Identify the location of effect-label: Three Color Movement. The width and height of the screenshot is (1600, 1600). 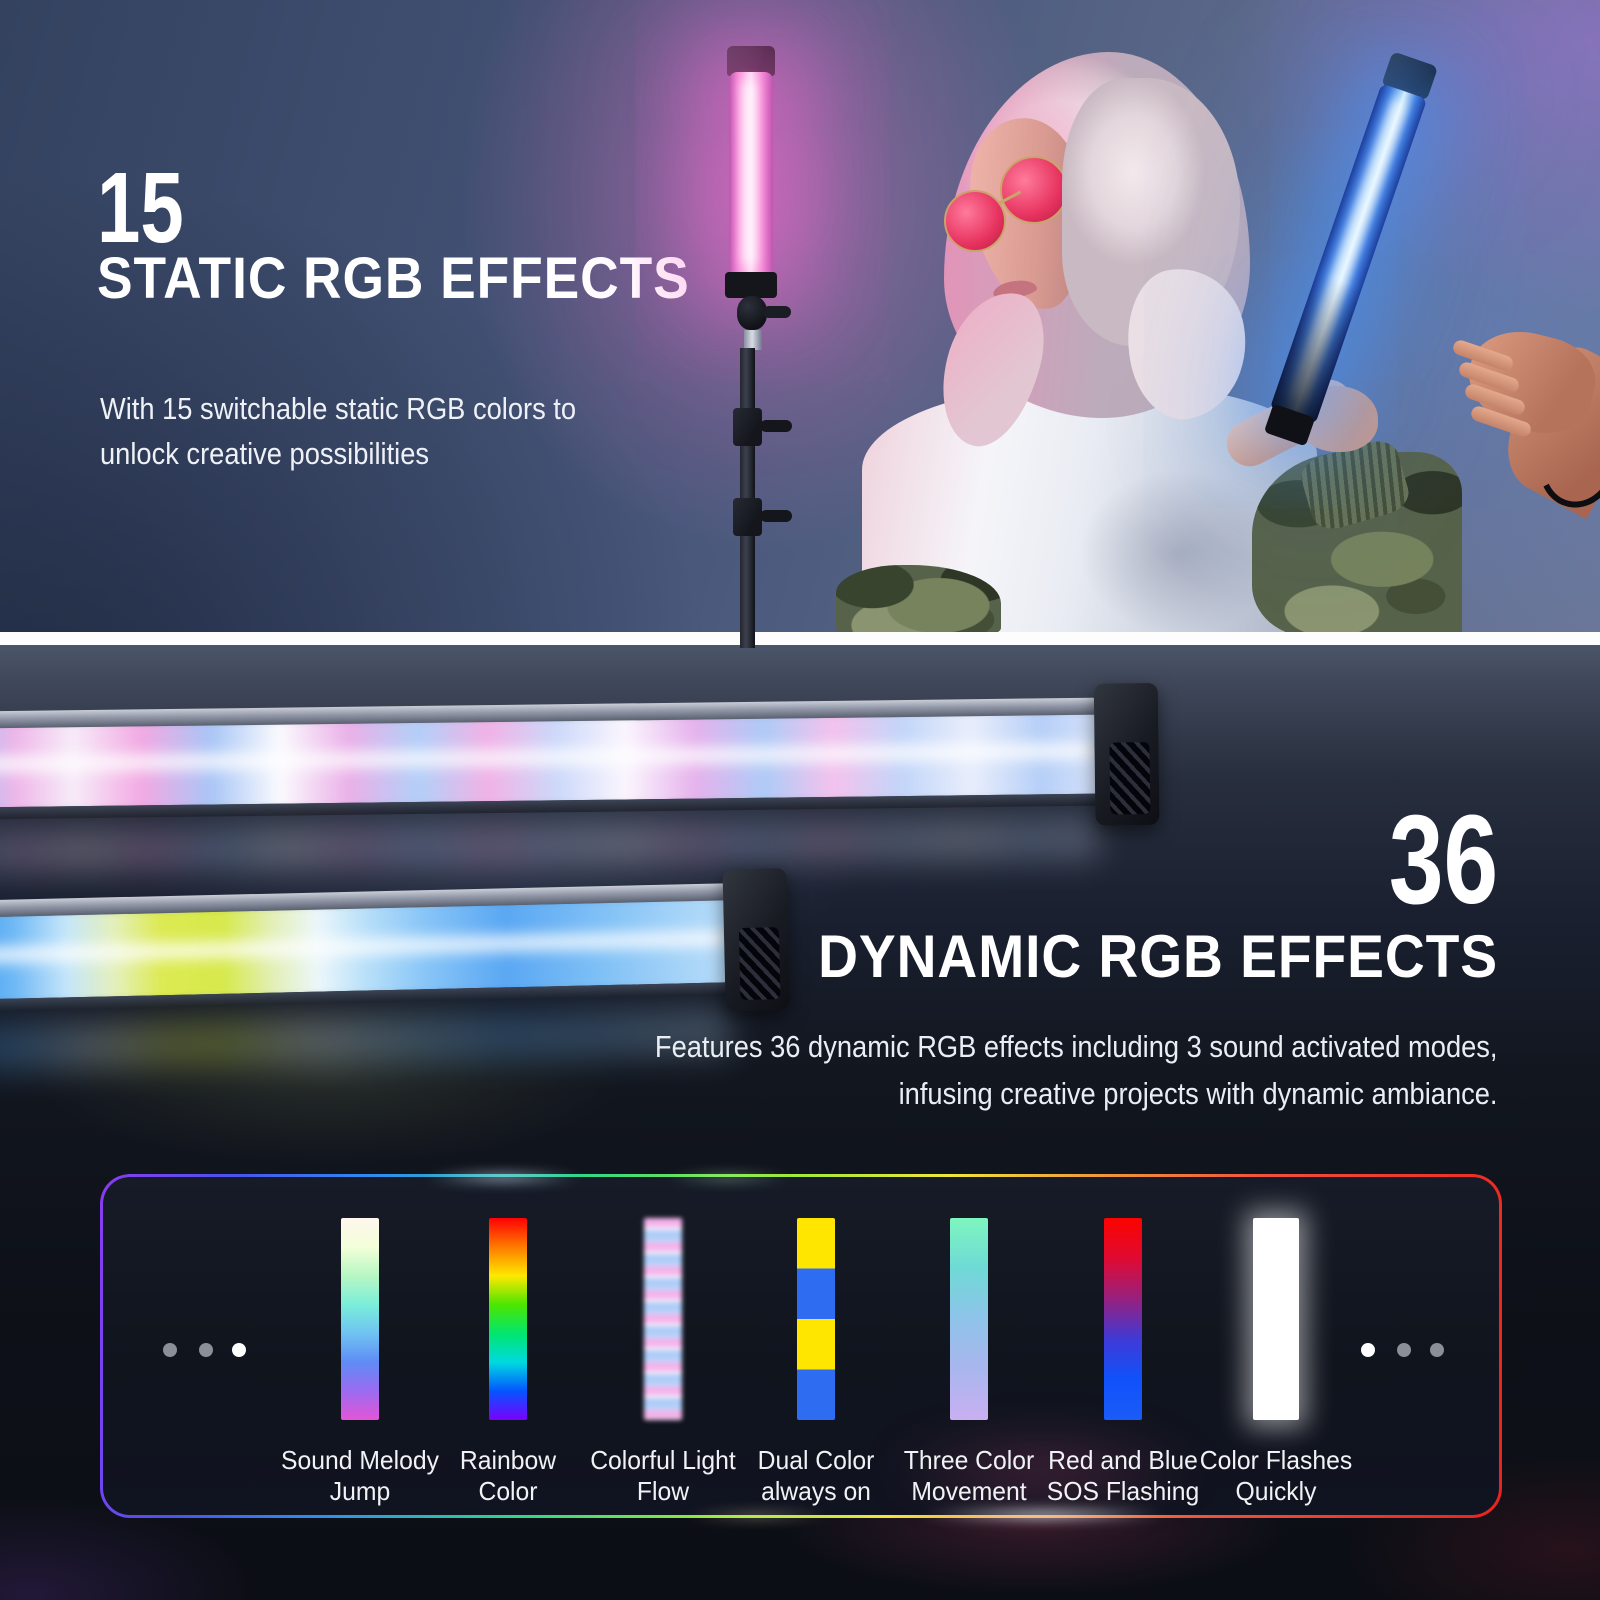
(969, 1476).